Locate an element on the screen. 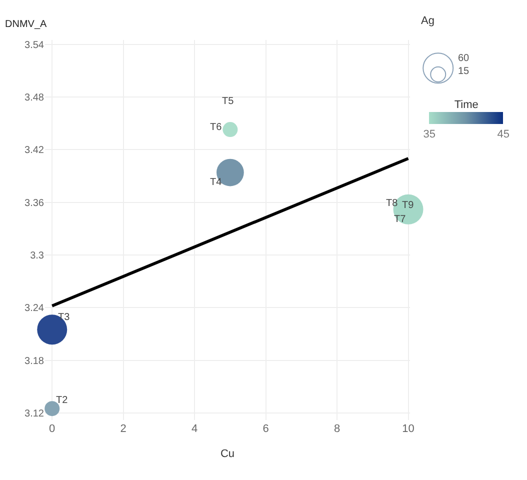  x-tick-label: 6 is located at coordinates (265, 429).